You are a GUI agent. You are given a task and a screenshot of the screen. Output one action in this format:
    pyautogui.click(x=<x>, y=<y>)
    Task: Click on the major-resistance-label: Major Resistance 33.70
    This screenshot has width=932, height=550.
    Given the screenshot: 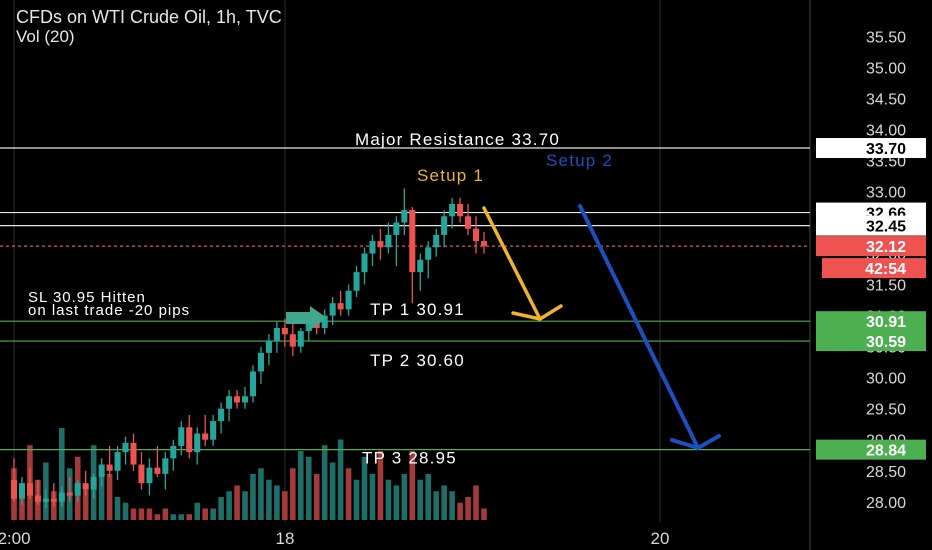 What is the action you would take?
    pyautogui.click(x=457, y=139)
    